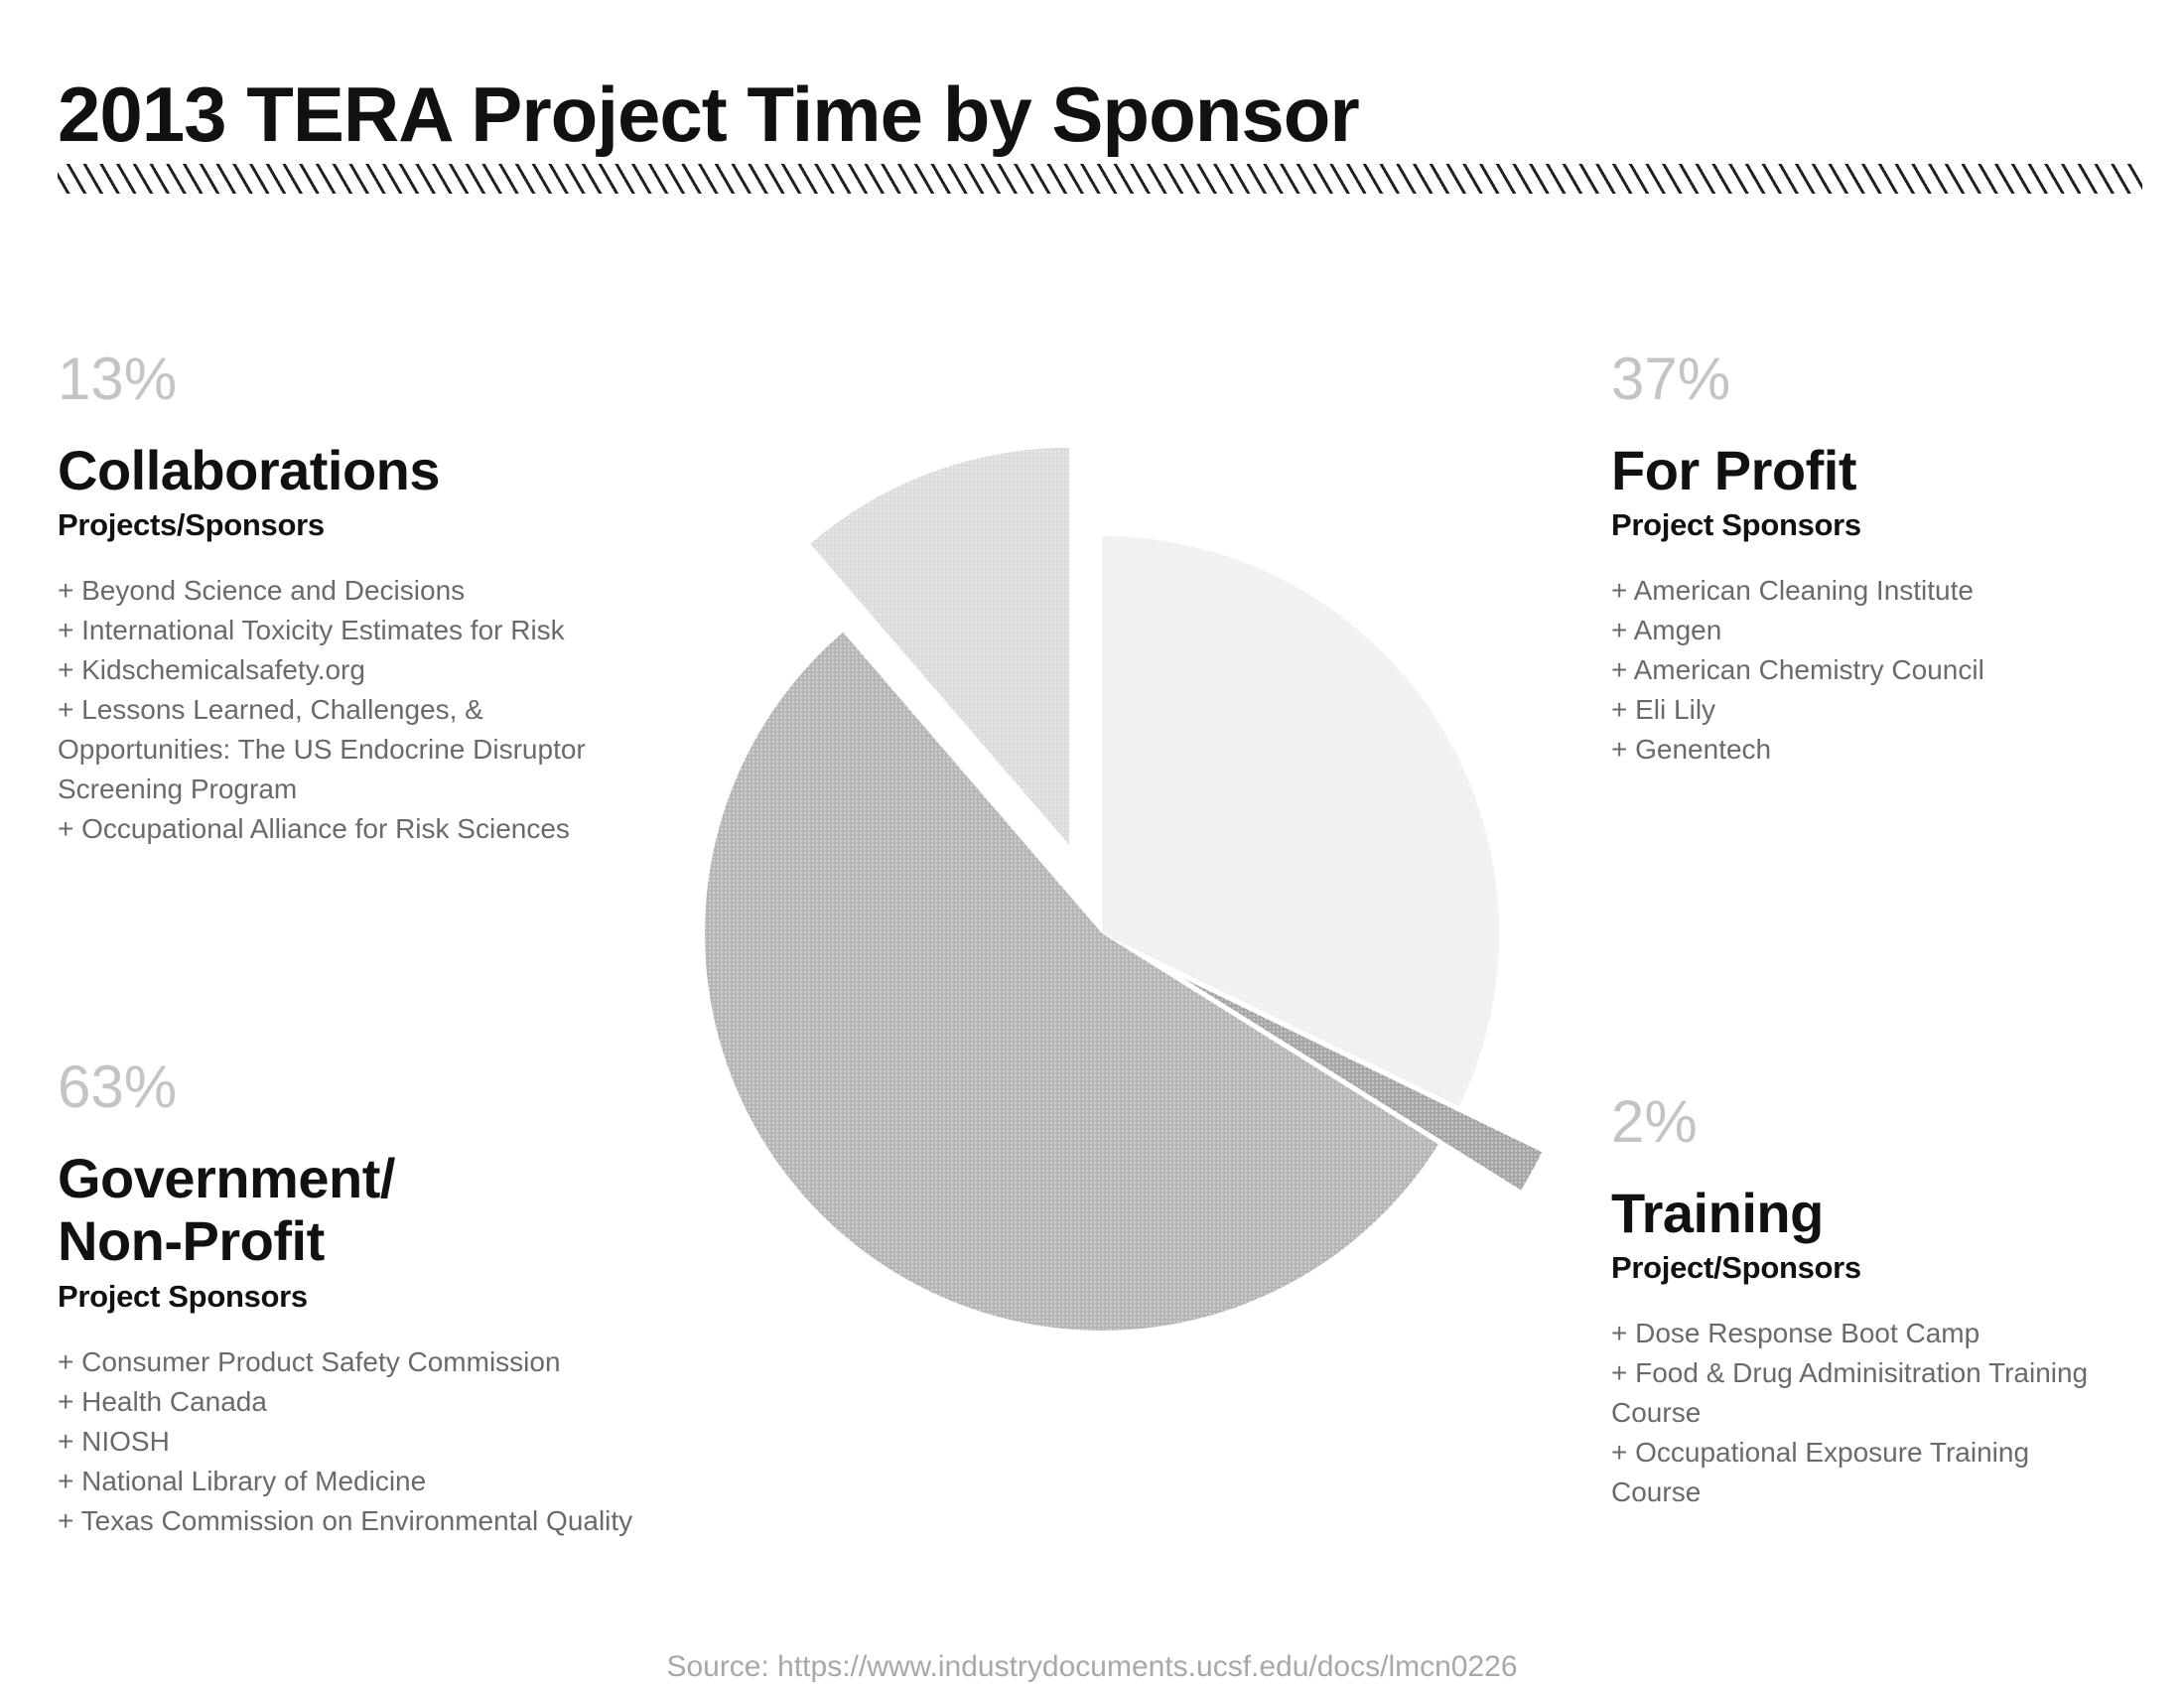 The image size is (2184, 1688). What do you see at coordinates (1792, 591) in the screenshot?
I see `sponsor-item: + American Cleaning Institute` at bounding box center [1792, 591].